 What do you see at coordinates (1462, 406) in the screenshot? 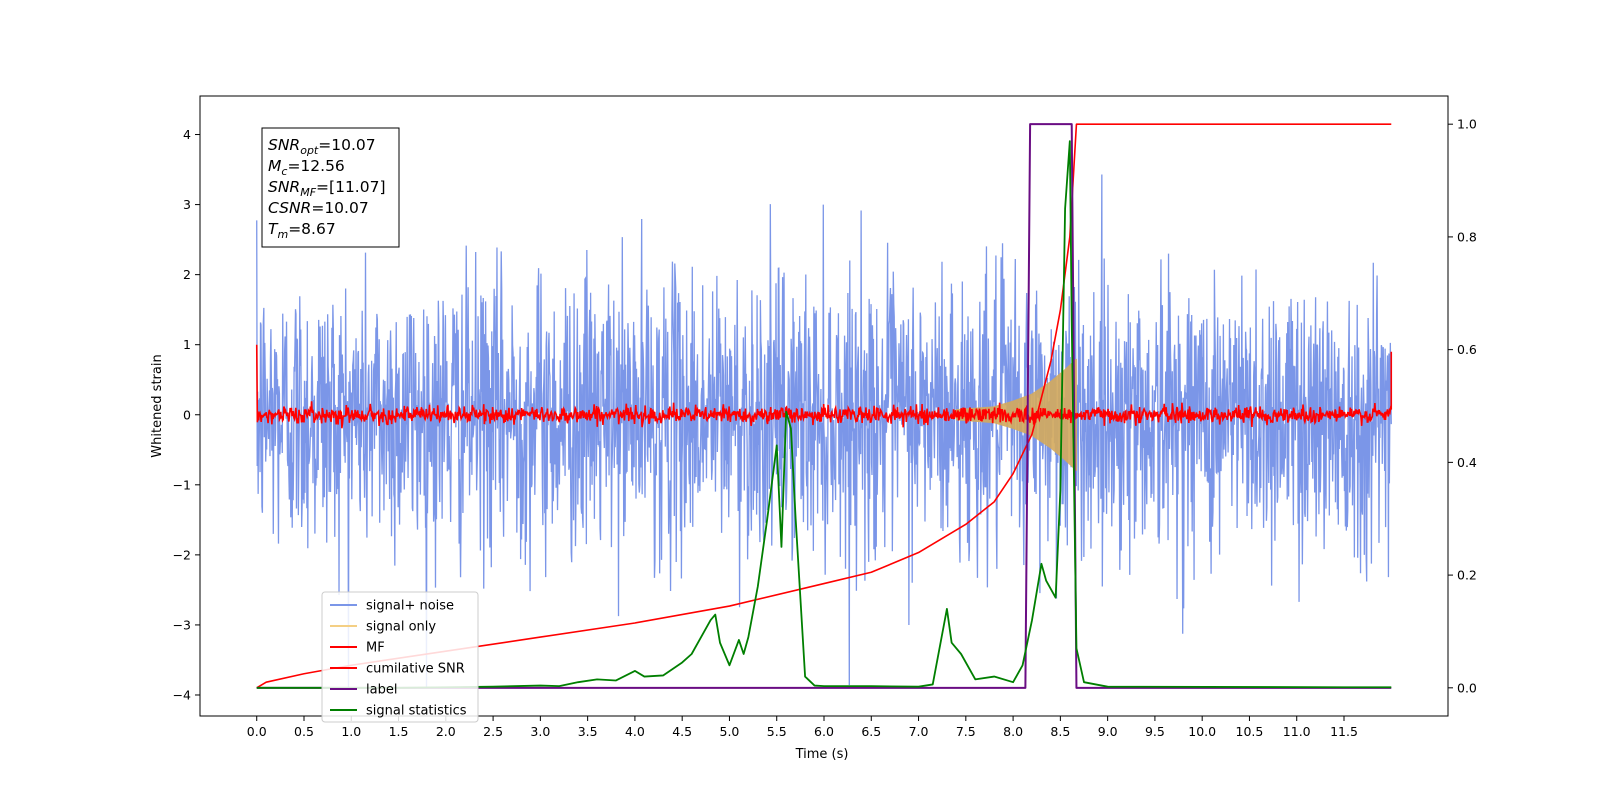
I see `y-axis-right: 0.0 0.2 0.4 0.6 0.8 1.0` at bounding box center [1462, 406].